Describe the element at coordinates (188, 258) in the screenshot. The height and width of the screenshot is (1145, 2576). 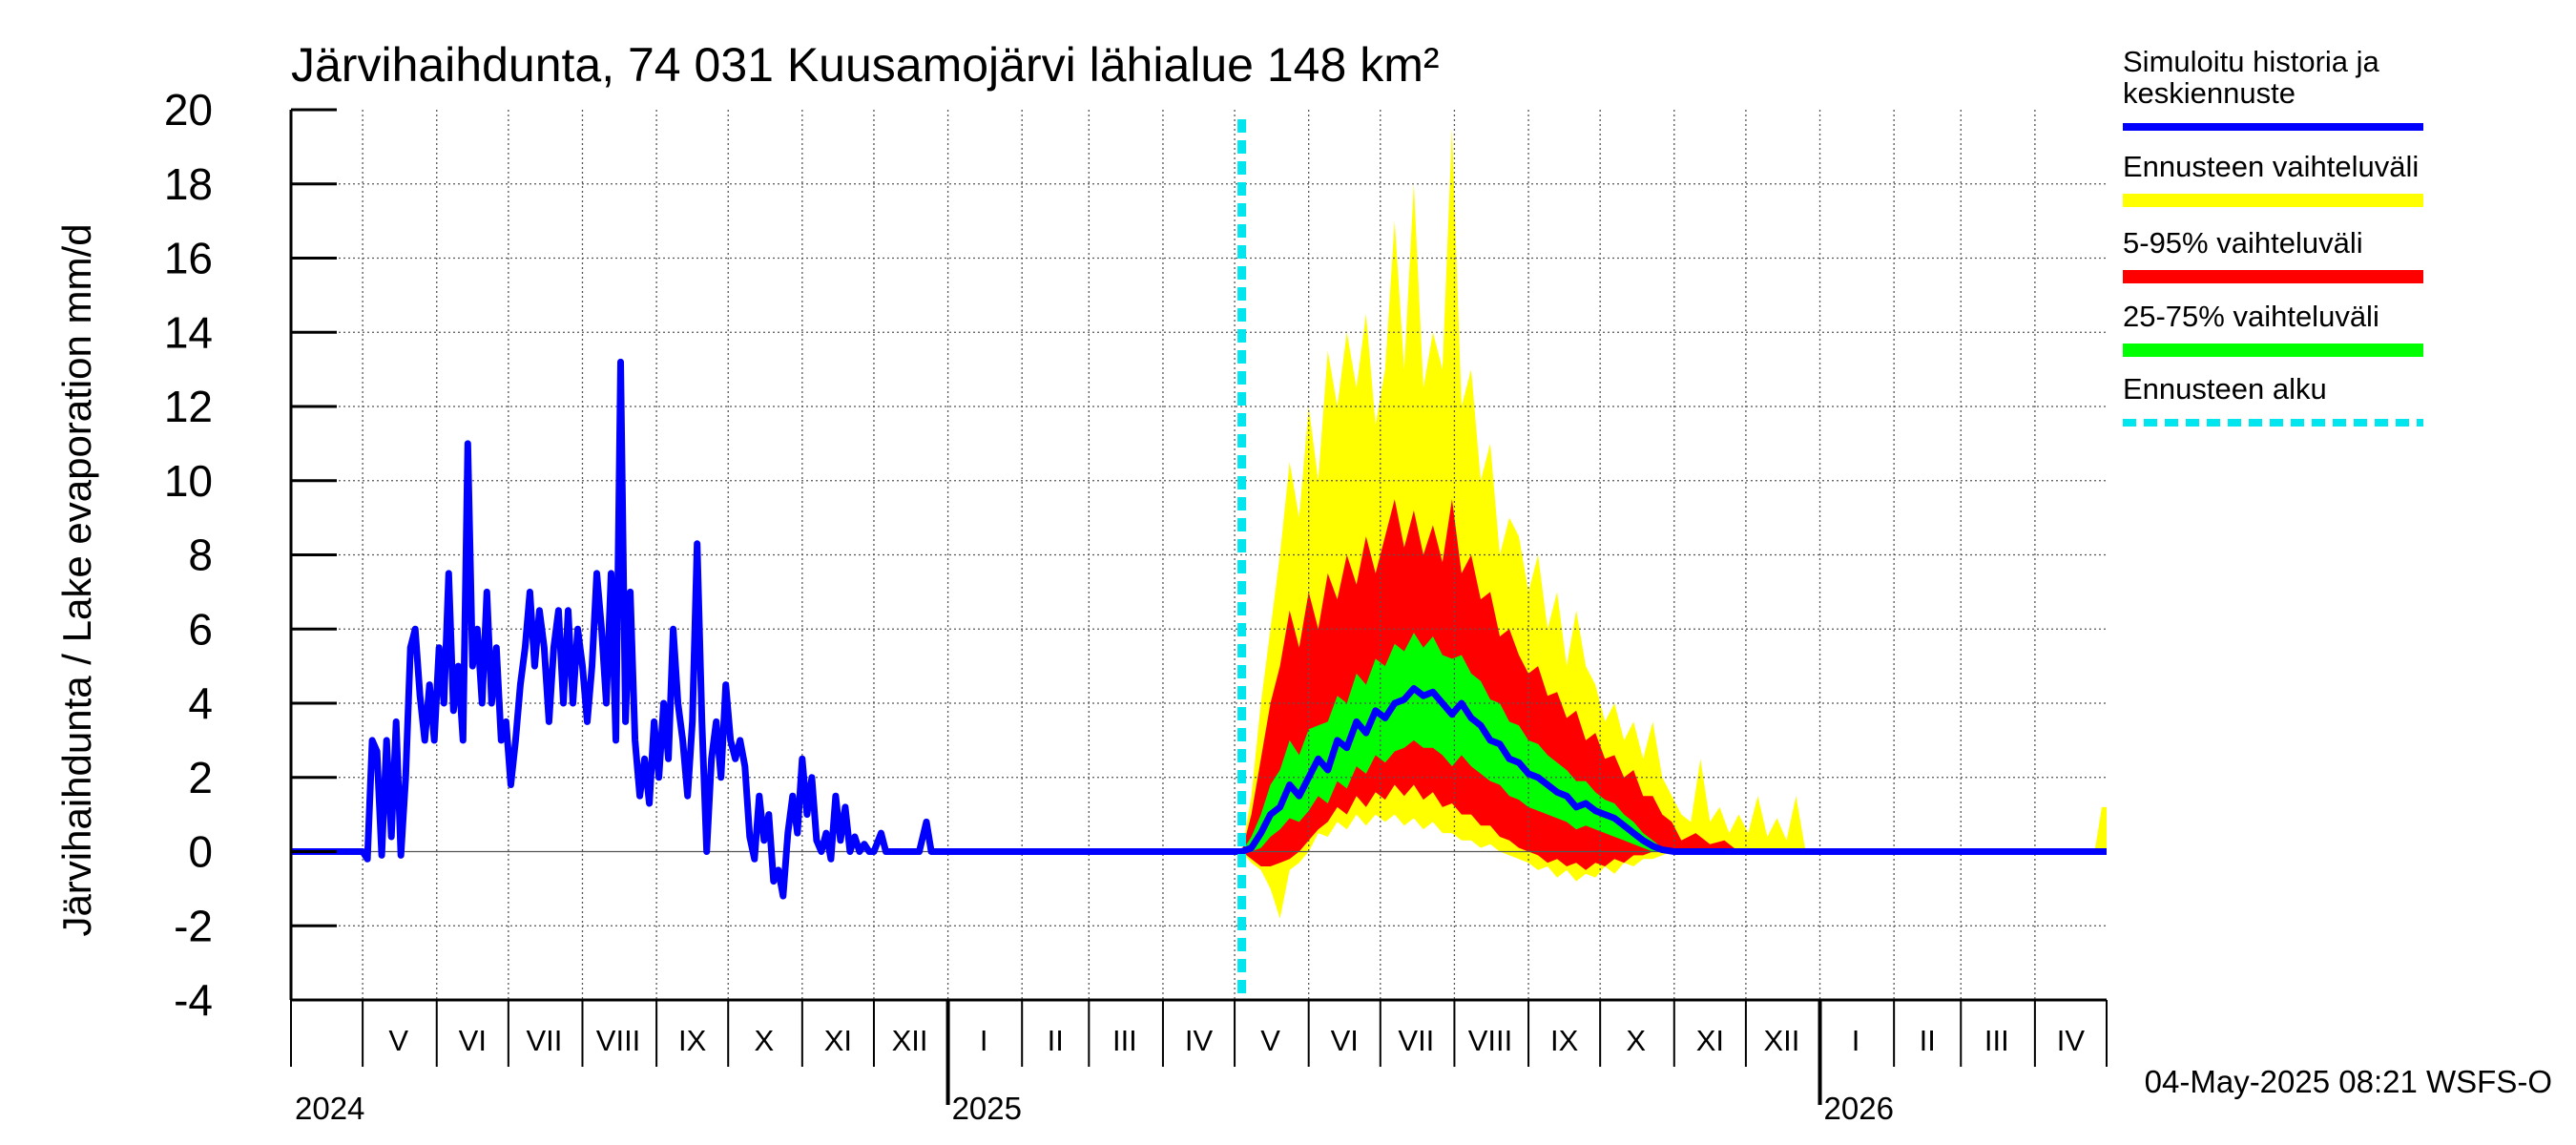
I see `y-tick-label: 16` at that location.